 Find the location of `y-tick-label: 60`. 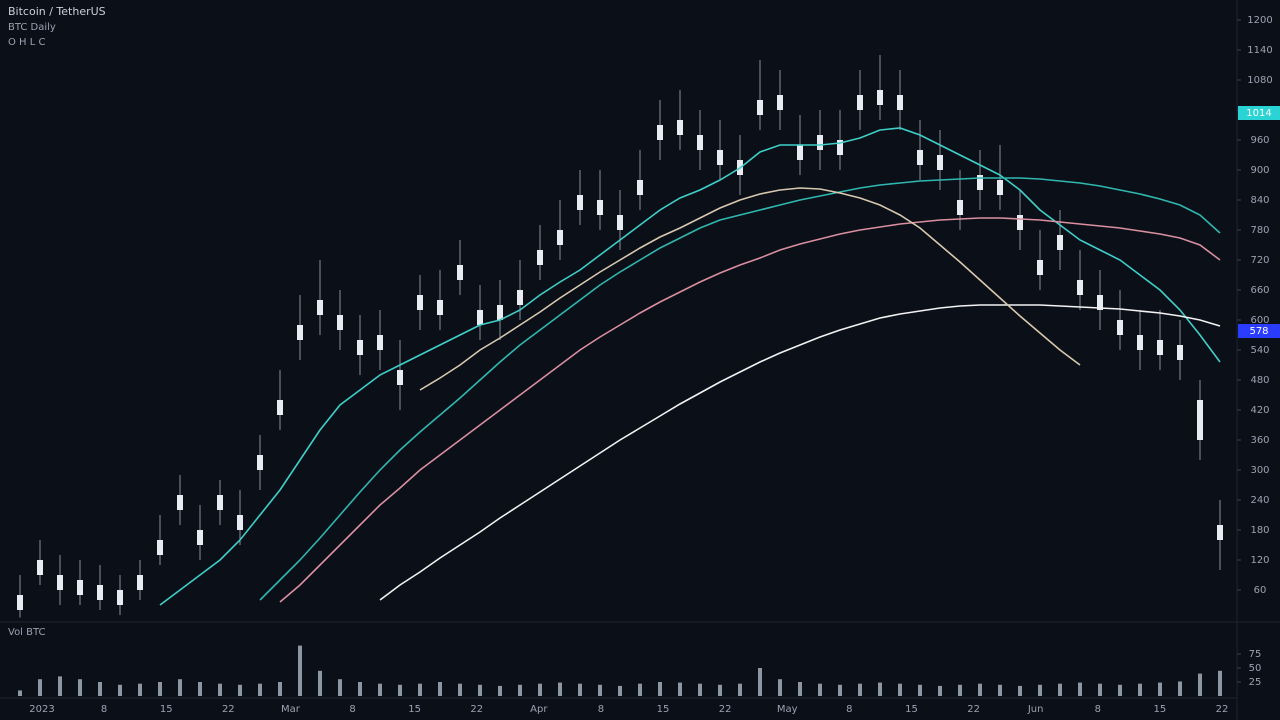

y-tick-label: 60 is located at coordinates (1260, 590).